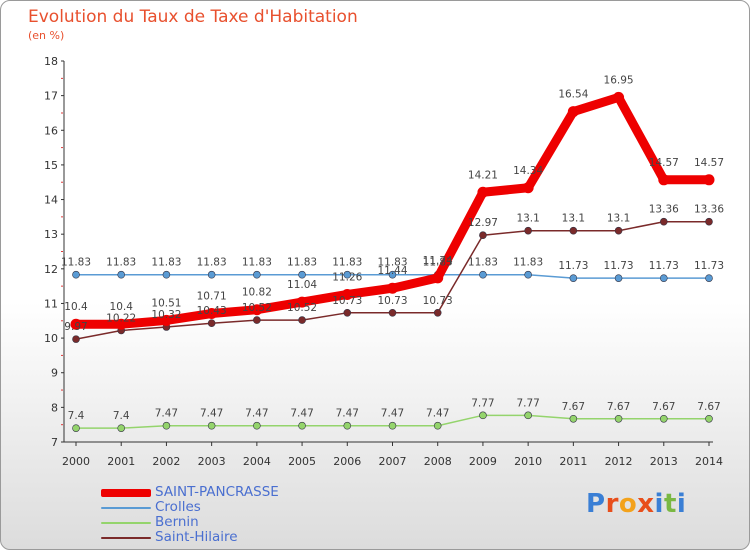  Describe the element at coordinates (54, 442) in the screenshot. I see `y-tick-label: 7` at that location.